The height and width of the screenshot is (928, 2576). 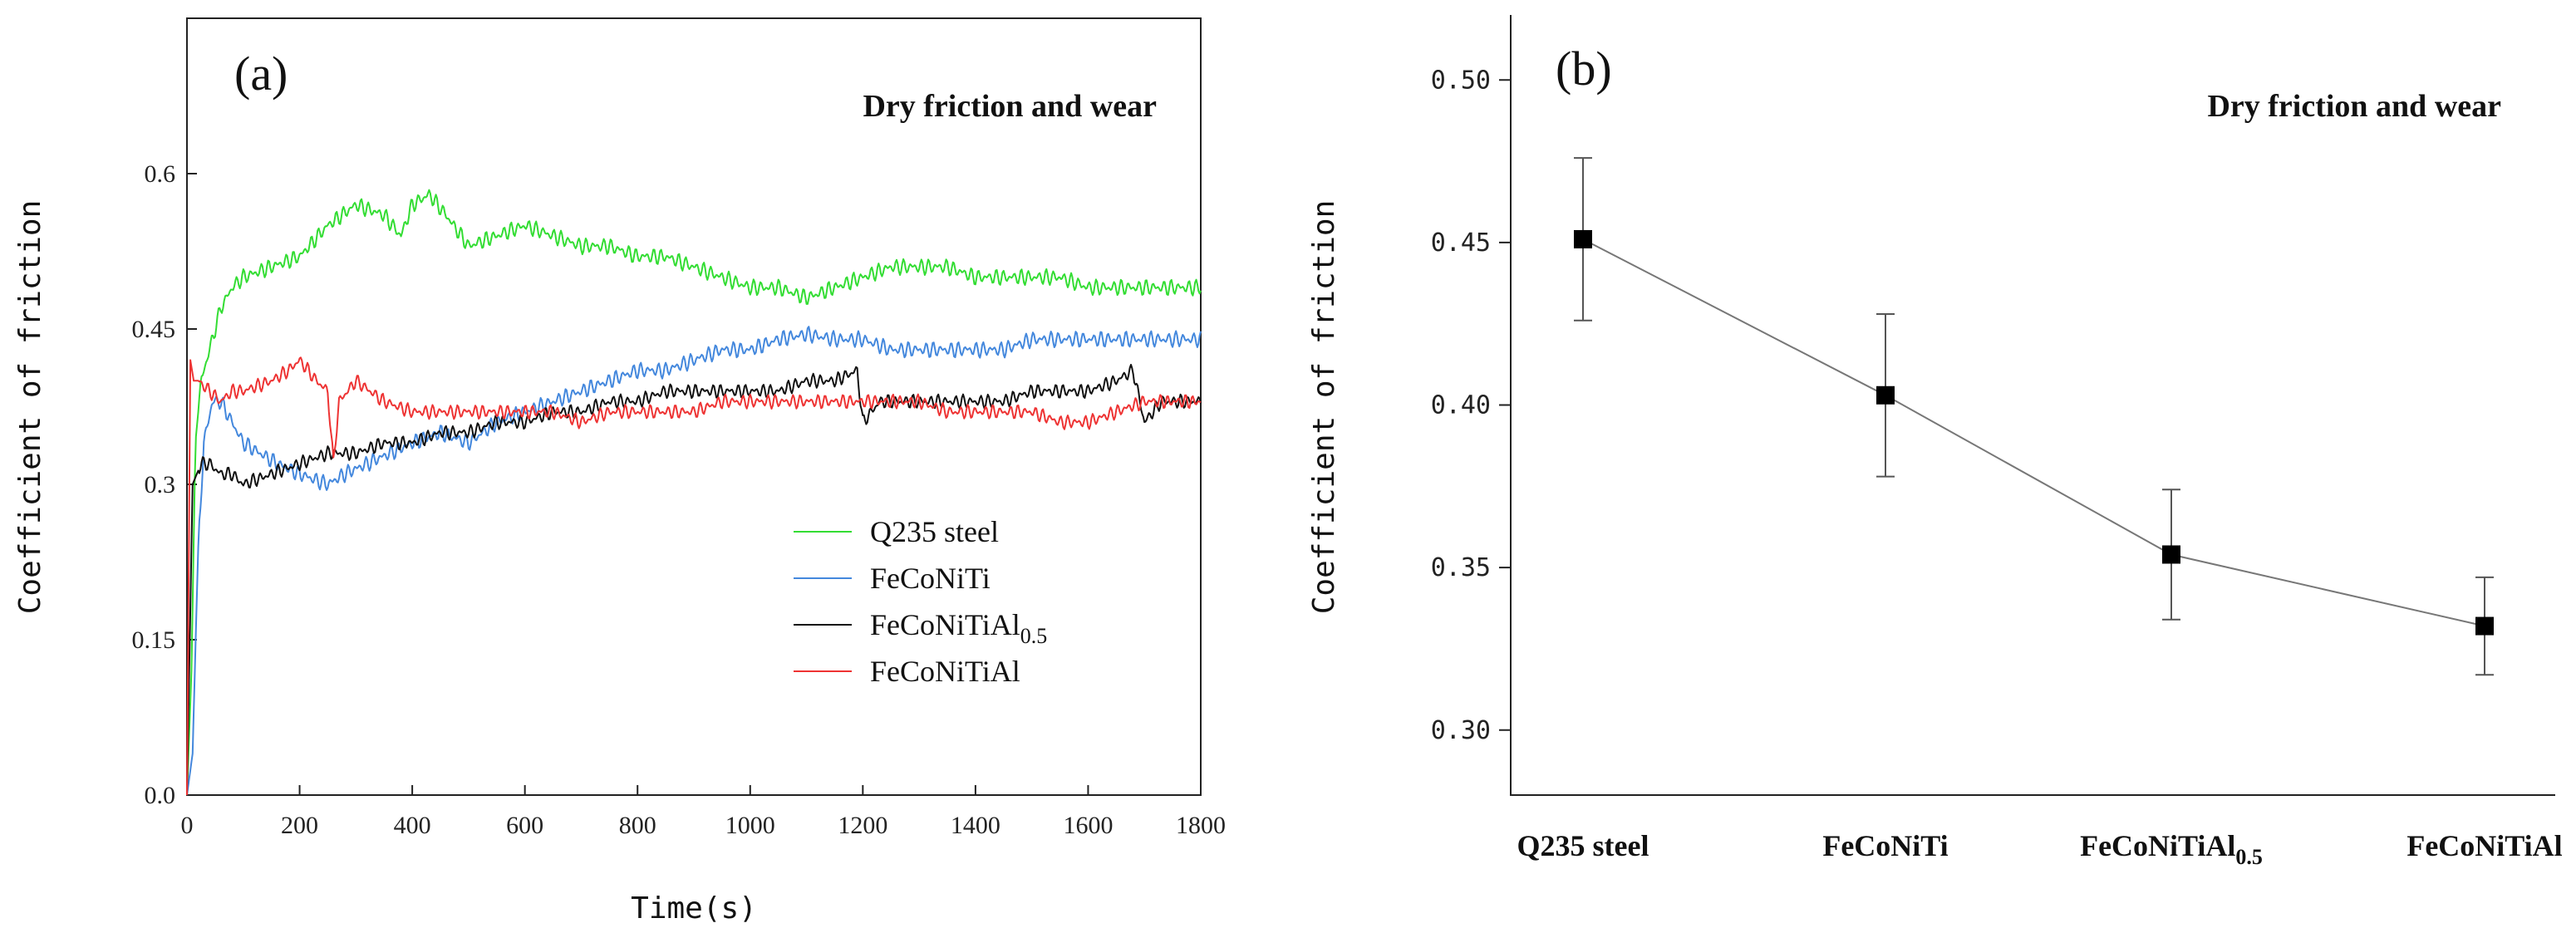 I want to click on panel-a-x-tick-label: 1000, so click(x=750, y=825).